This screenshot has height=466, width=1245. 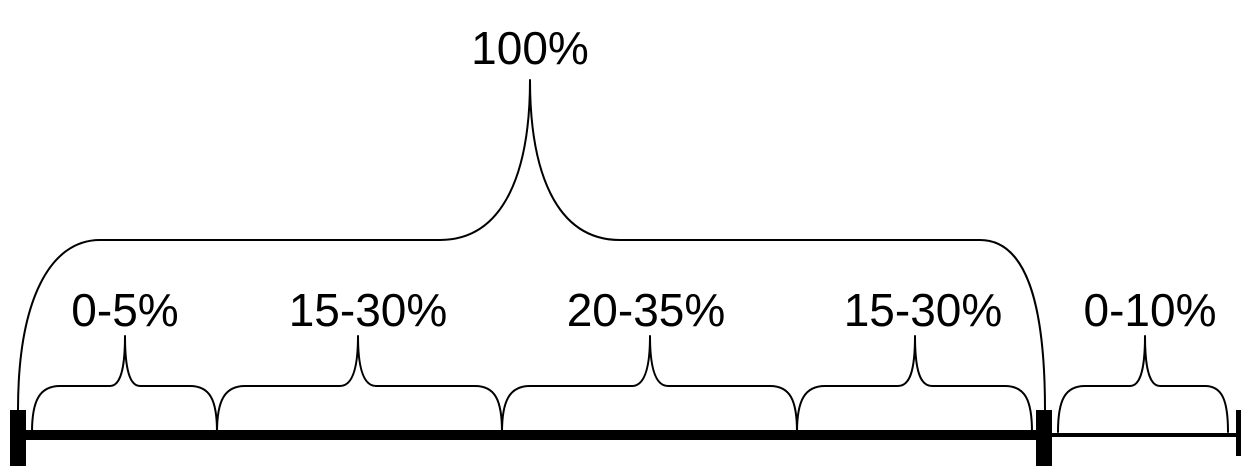 What do you see at coordinates (1145, 435) in the screenshot?
I see `extension-bar` at bounding box center [1145, 435].